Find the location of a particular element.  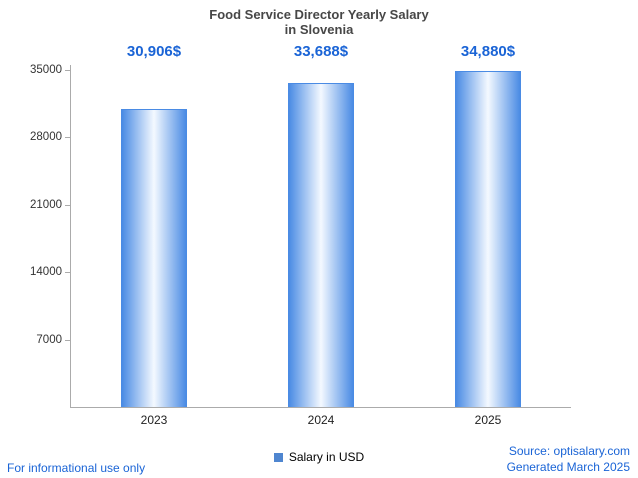

bar-value-label: 33,688$ is located at coordinates (321, 51).